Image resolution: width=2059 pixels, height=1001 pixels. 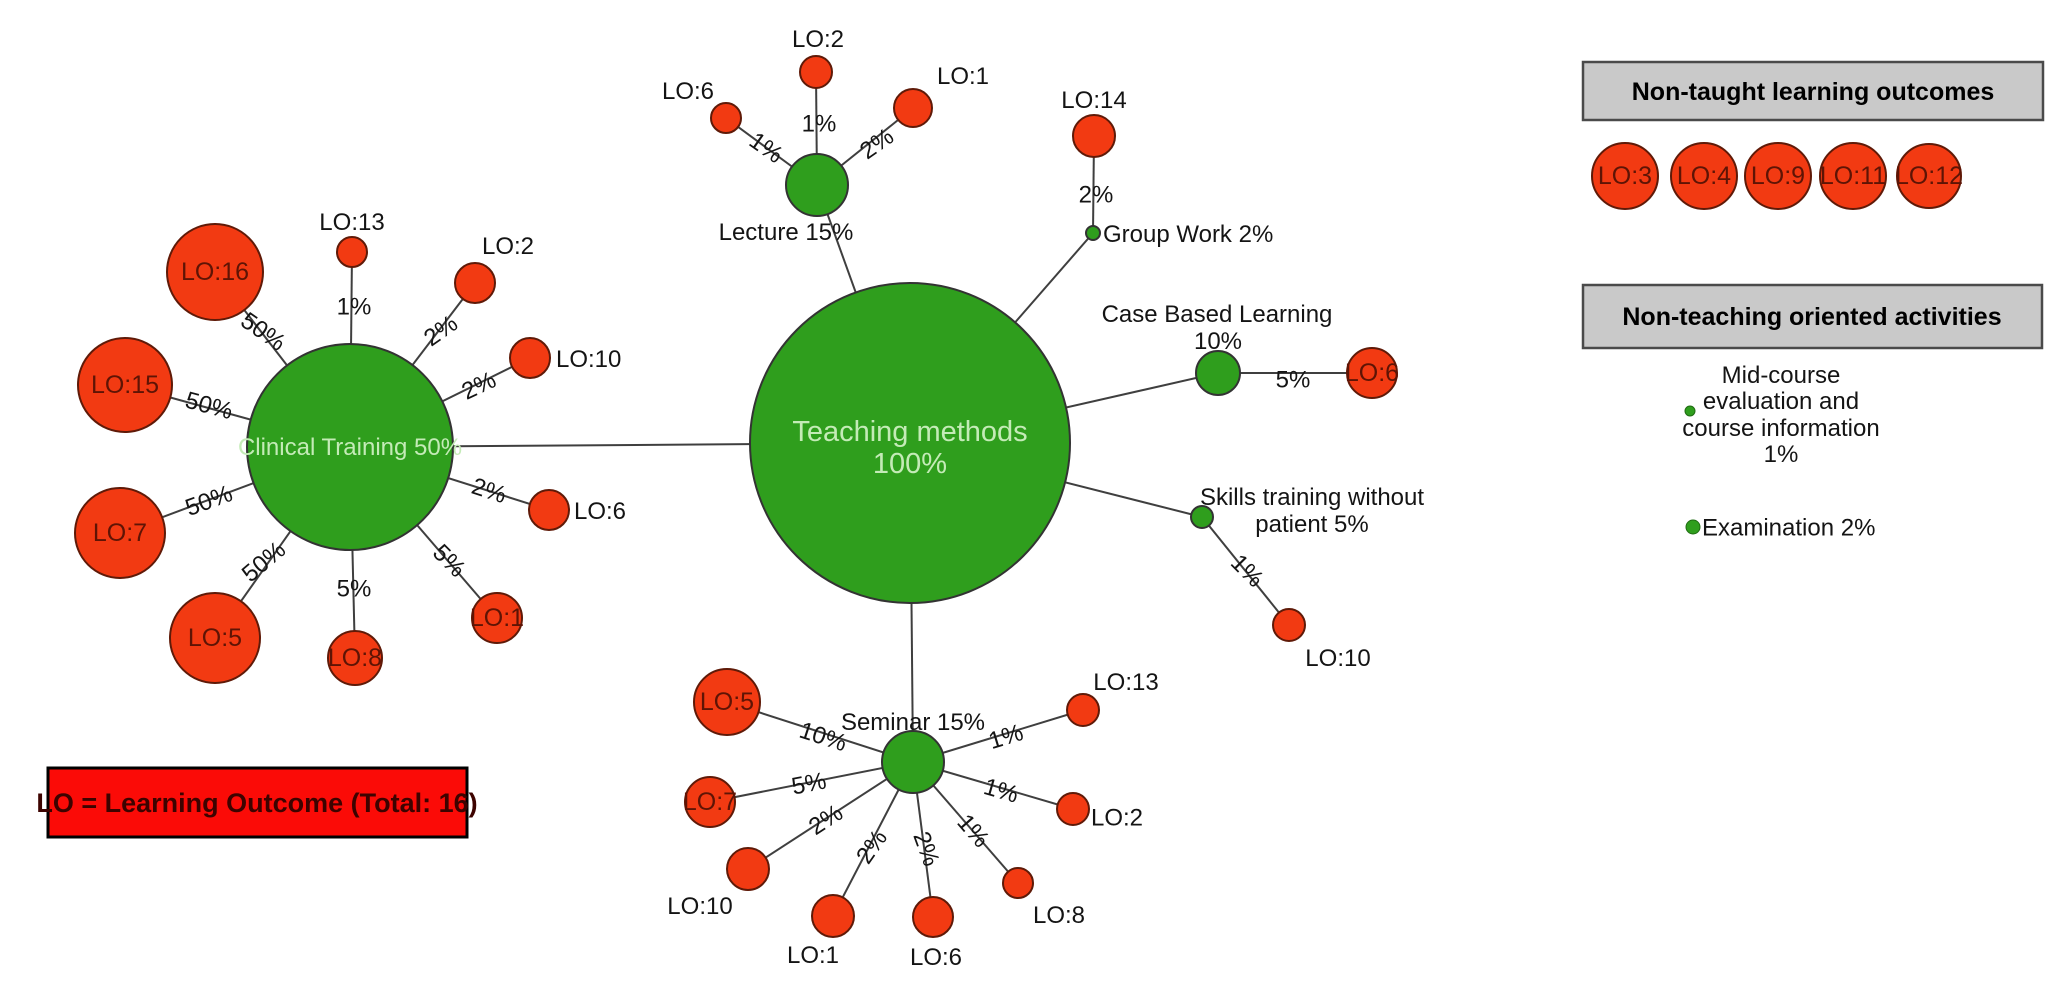 I want to click on cl-lo8-label: LO:8, so click(x=355, y=658).